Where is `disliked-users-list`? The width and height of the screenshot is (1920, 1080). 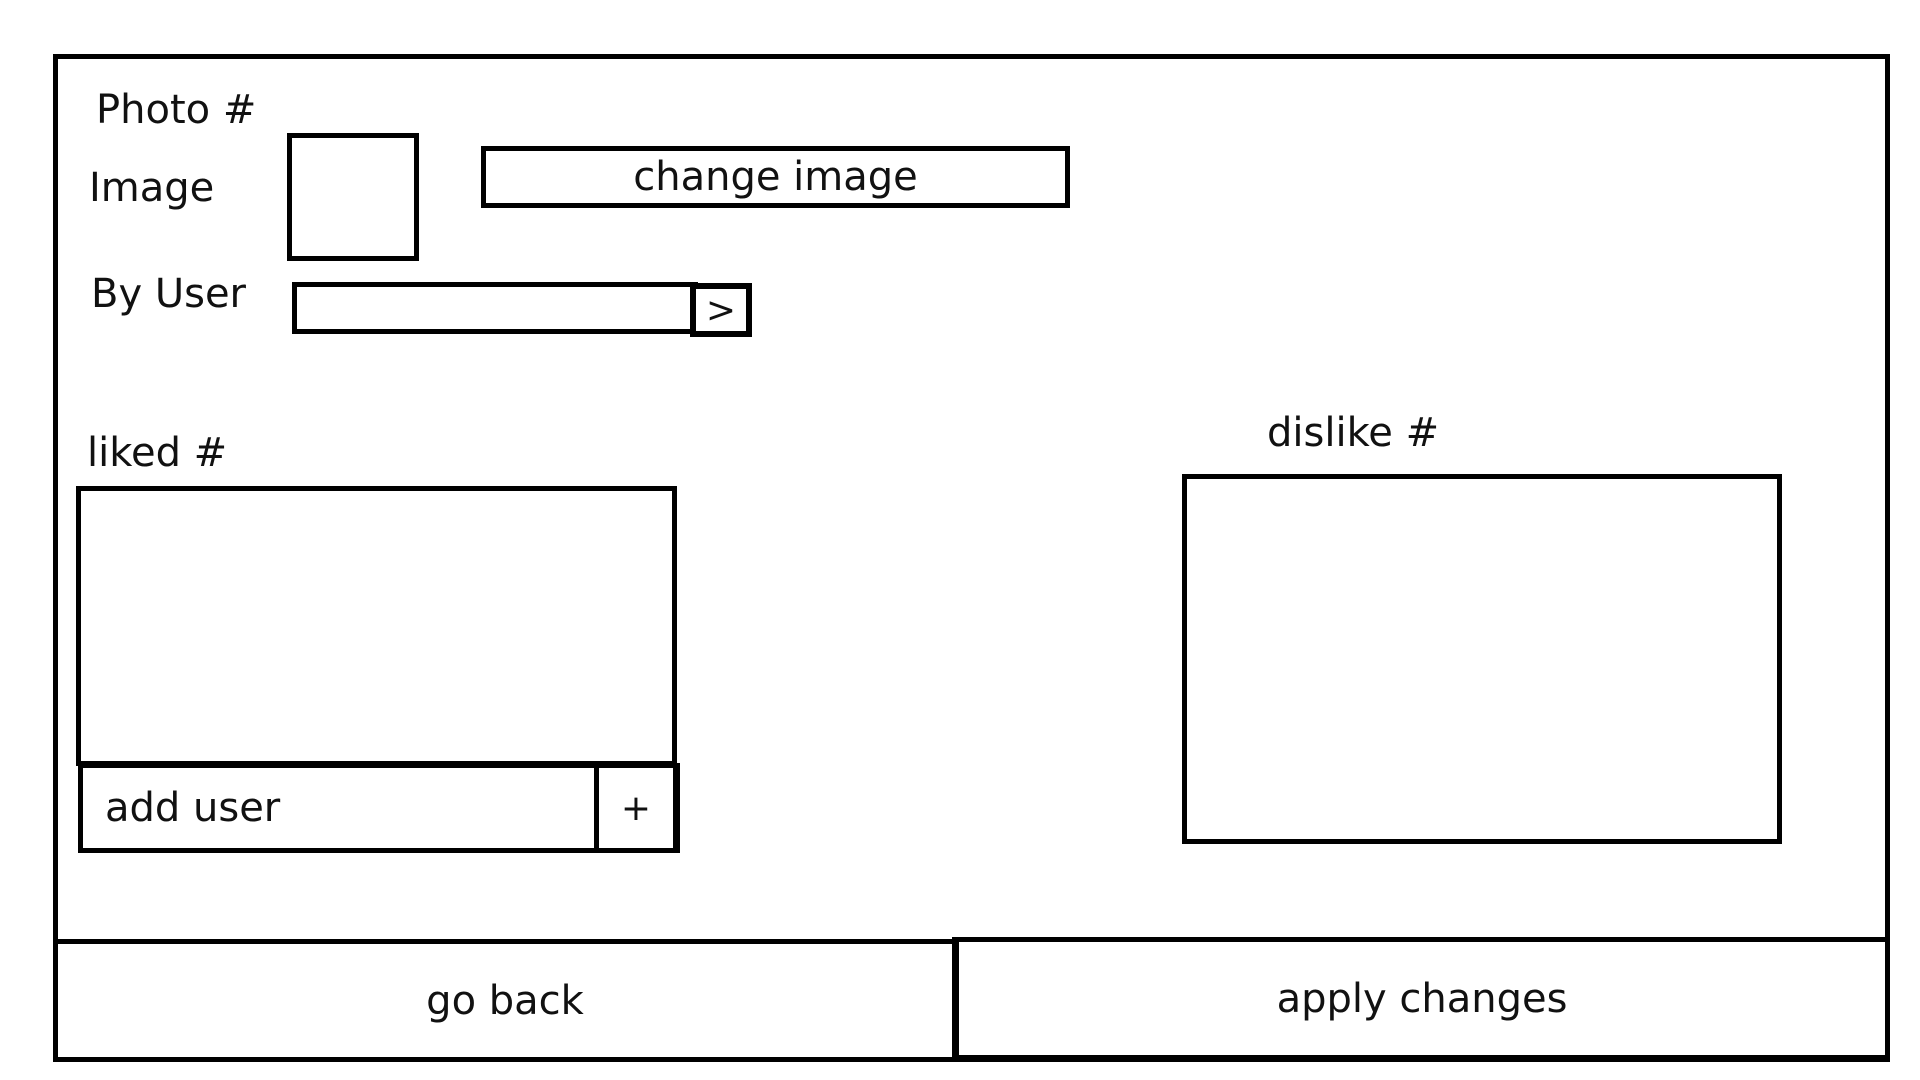
disliked-users-list is located at coordinates (1482, 659).